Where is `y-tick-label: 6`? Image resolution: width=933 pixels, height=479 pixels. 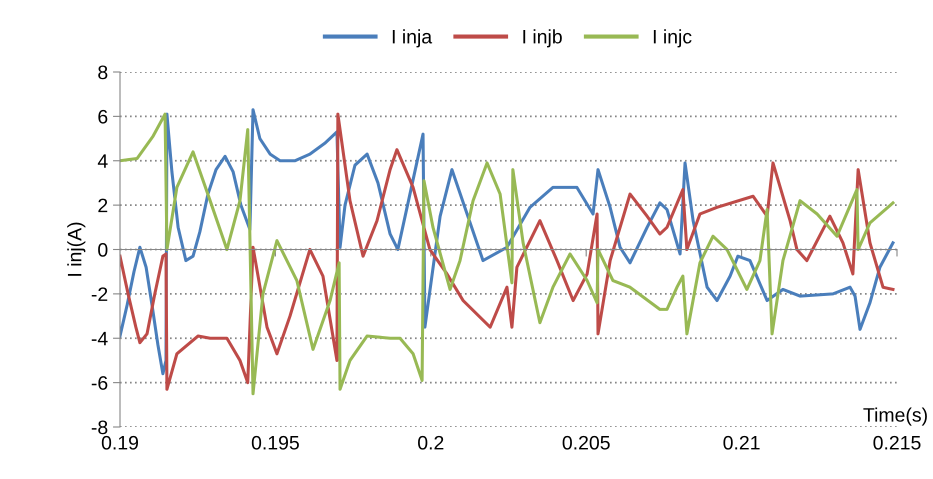 y-tick-label: 6 is located at coordinates (103, 117).